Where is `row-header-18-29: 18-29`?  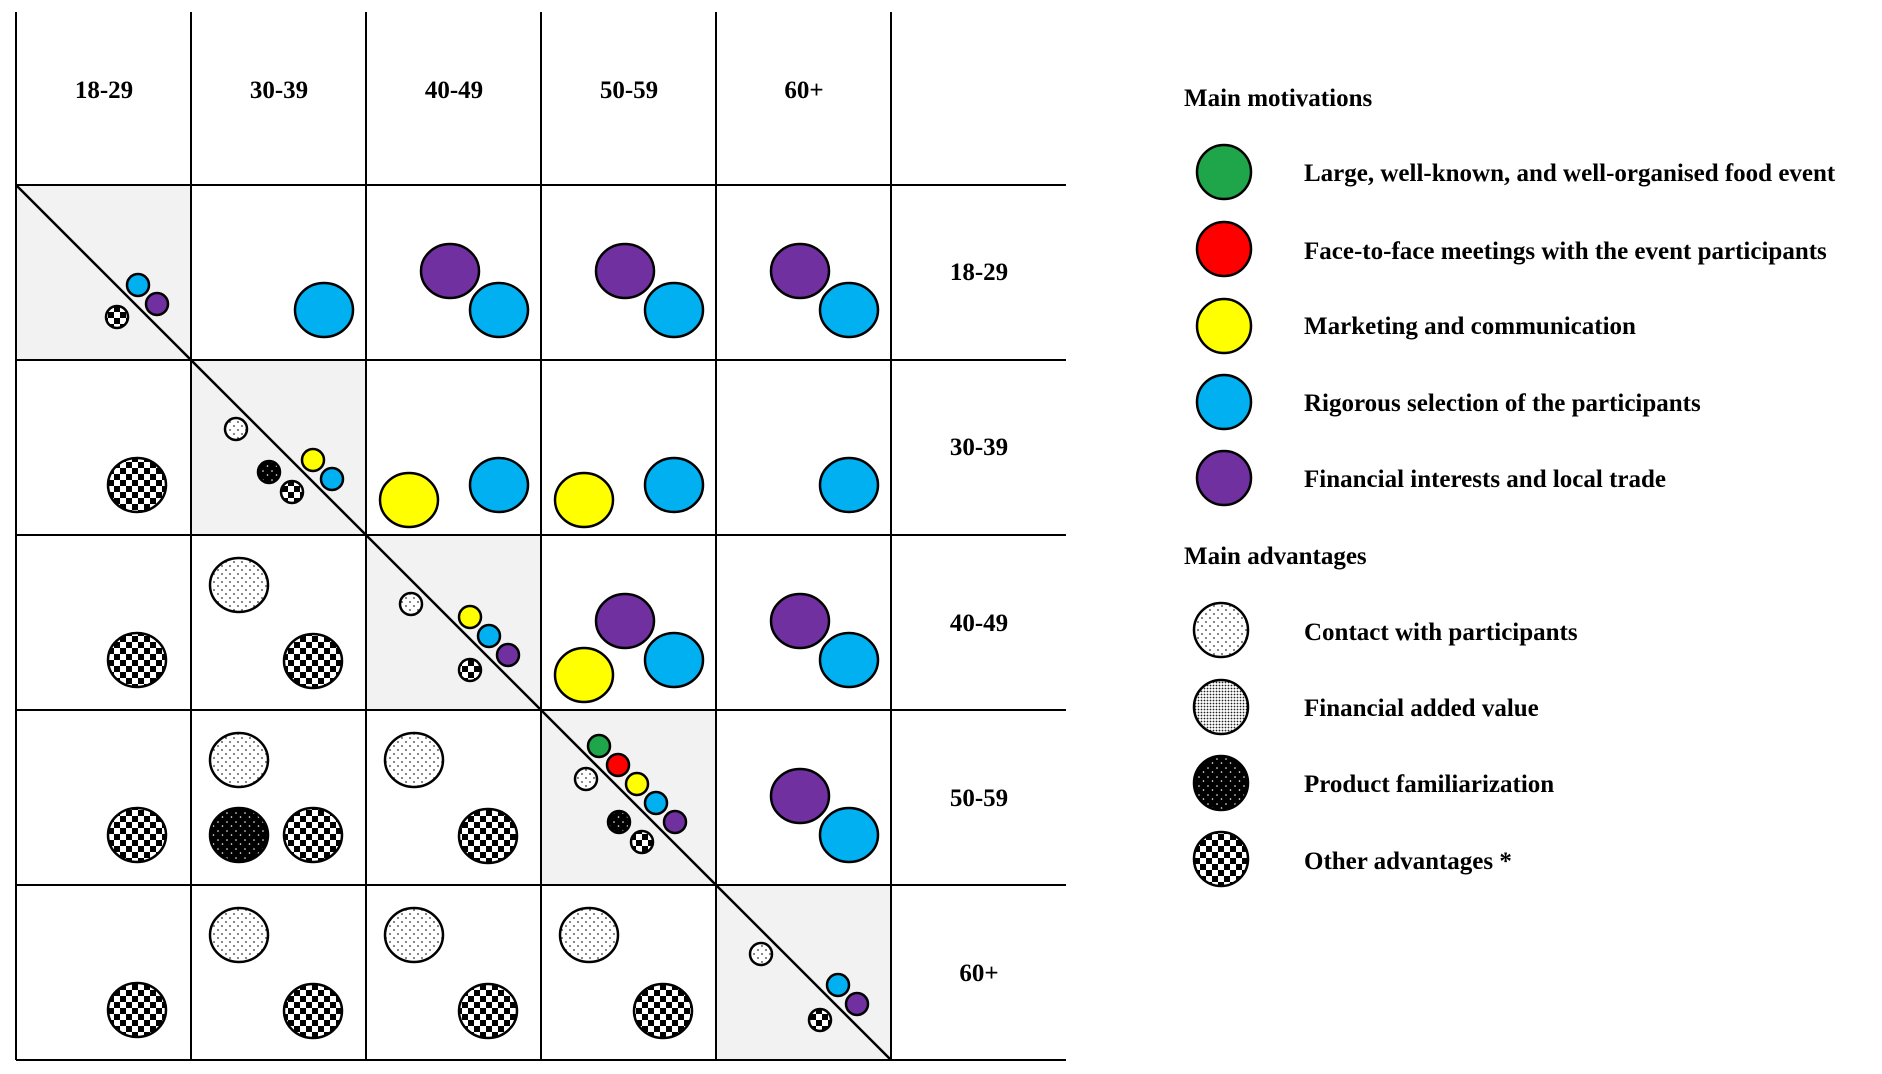
row-header-18-29: 18-29 is located at coordinates (979, 272).